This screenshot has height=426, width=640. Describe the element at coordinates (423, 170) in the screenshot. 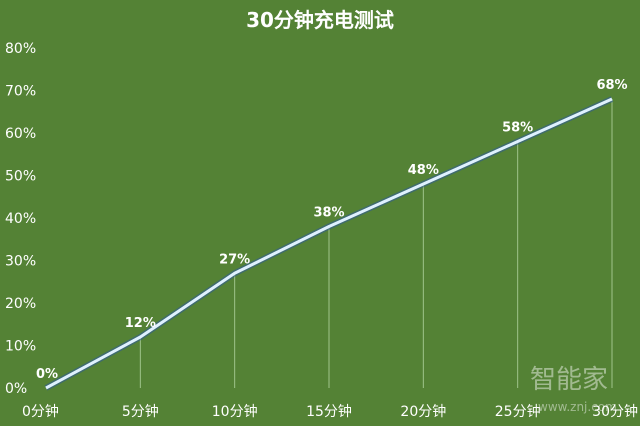

I see `data-label: 48%` at that location.